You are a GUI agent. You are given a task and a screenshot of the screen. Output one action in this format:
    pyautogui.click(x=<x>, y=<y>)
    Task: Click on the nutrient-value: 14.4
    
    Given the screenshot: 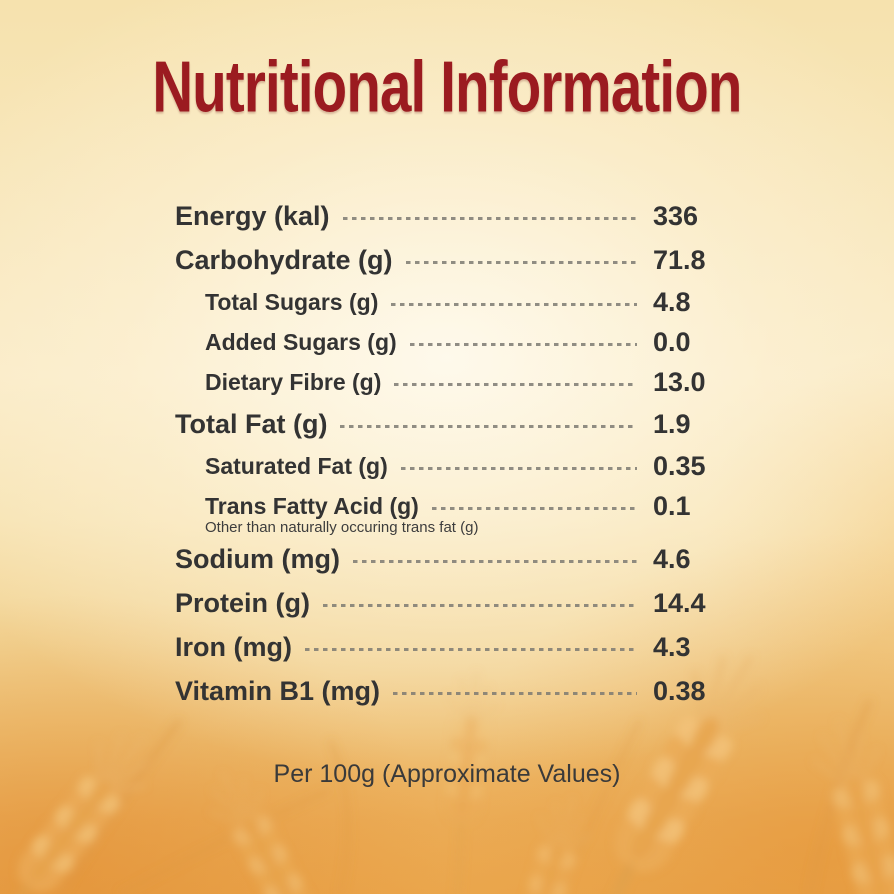 What is the action you would take?
    pyautogui.click(x=679, y=602)
    